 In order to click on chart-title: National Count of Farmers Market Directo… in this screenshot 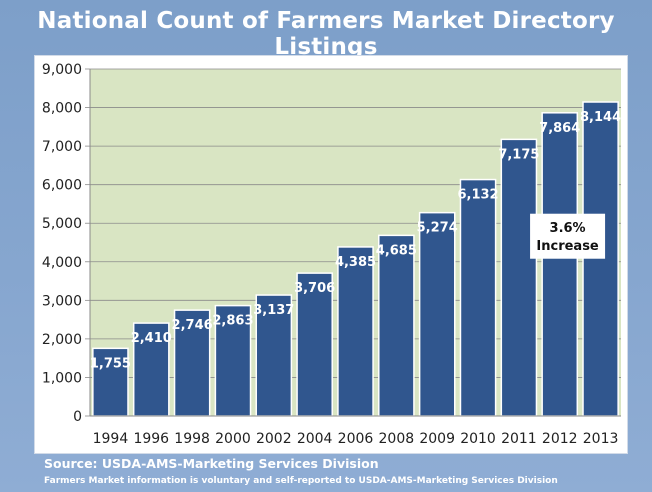, I will do `click(326, 34)`.